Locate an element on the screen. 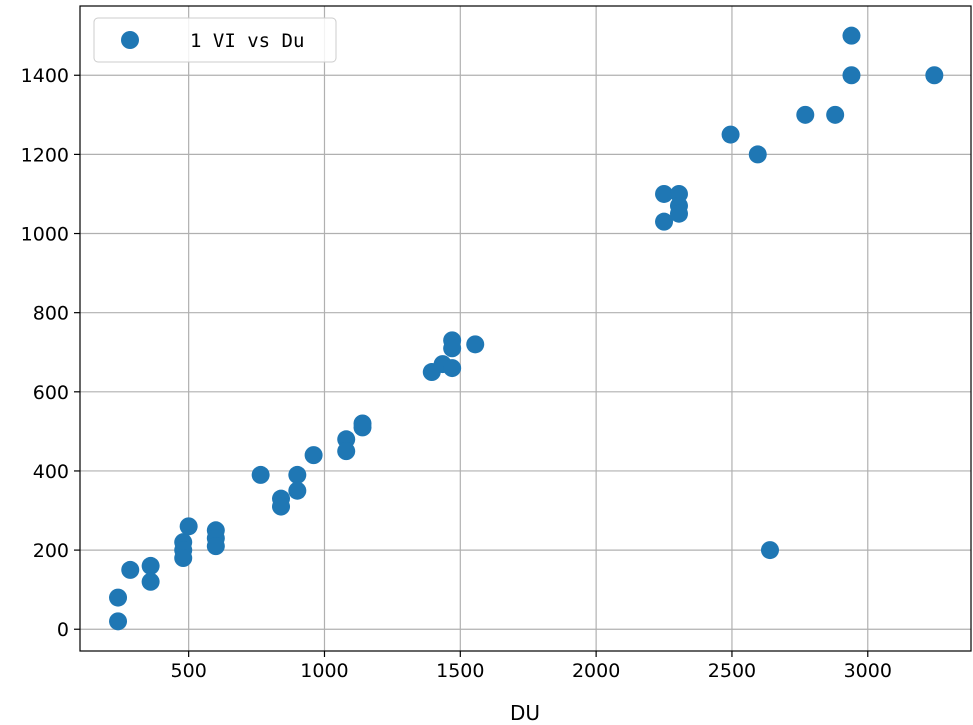 This screenshot has height=725, width=973. y-tick-label: 1400 is located at coordinates (45, 76).